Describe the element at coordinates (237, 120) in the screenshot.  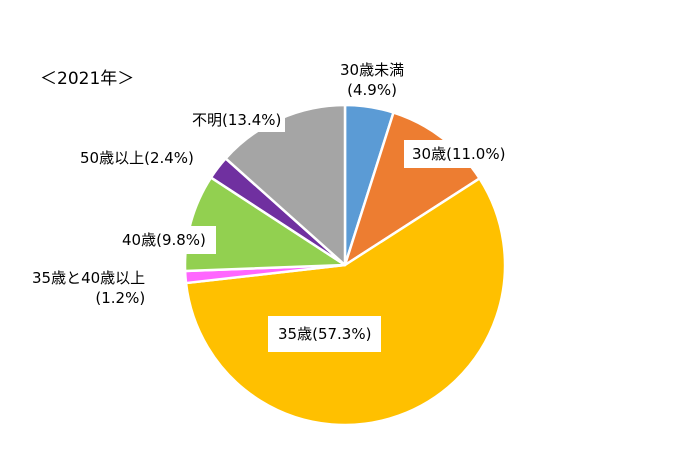
I see `label-unknown: 不明(13.4%)` at that location.